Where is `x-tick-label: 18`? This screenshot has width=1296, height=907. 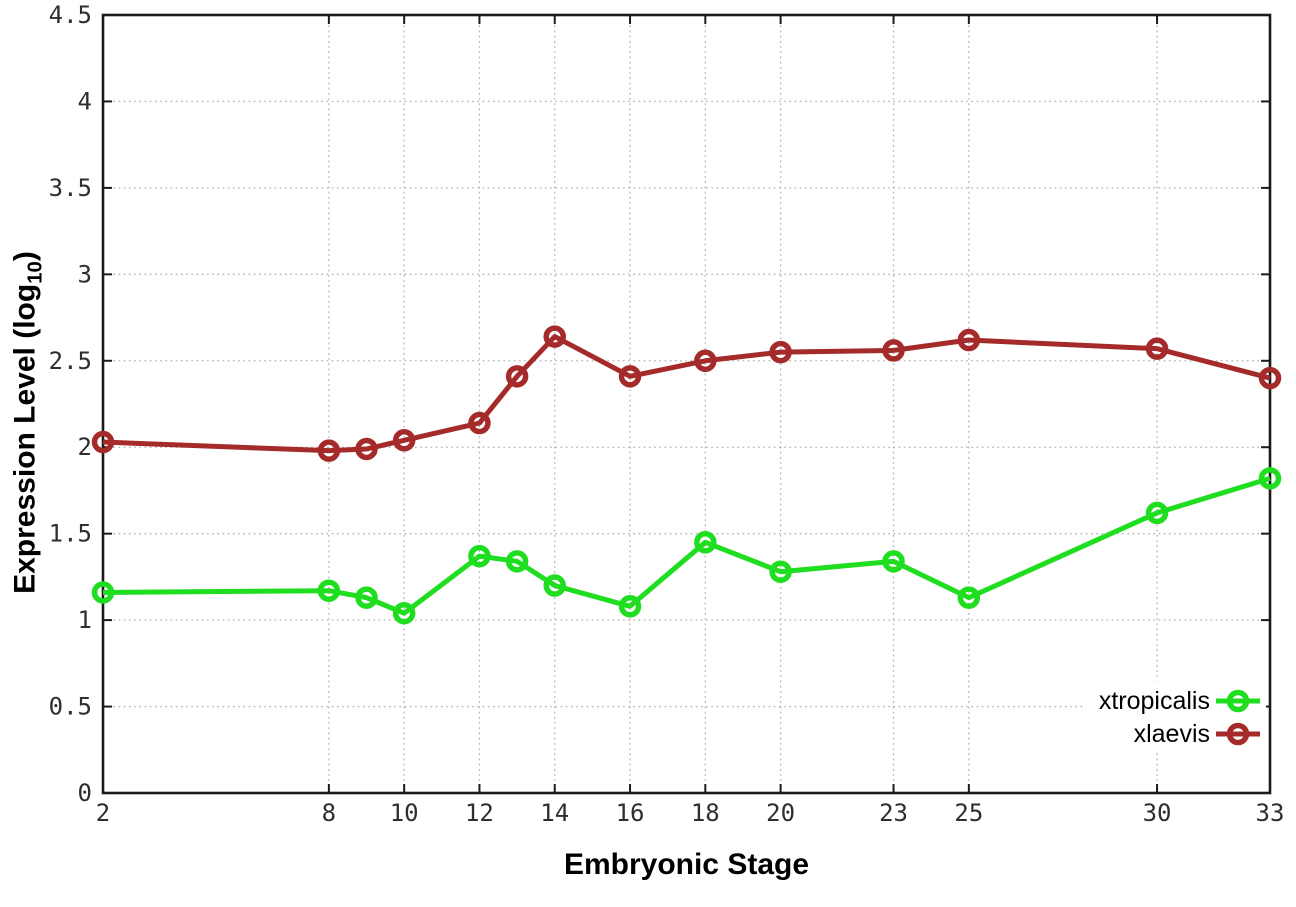 x-tick-label: 18 is located at coordinates (705, 813).